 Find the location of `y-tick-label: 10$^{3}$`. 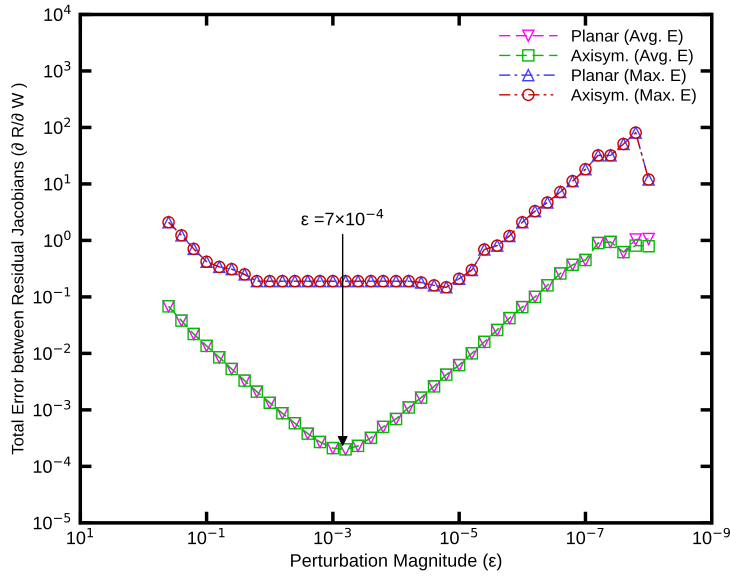

y-tick-label: 10$^{3}$ is located at coordinates (57, 69).